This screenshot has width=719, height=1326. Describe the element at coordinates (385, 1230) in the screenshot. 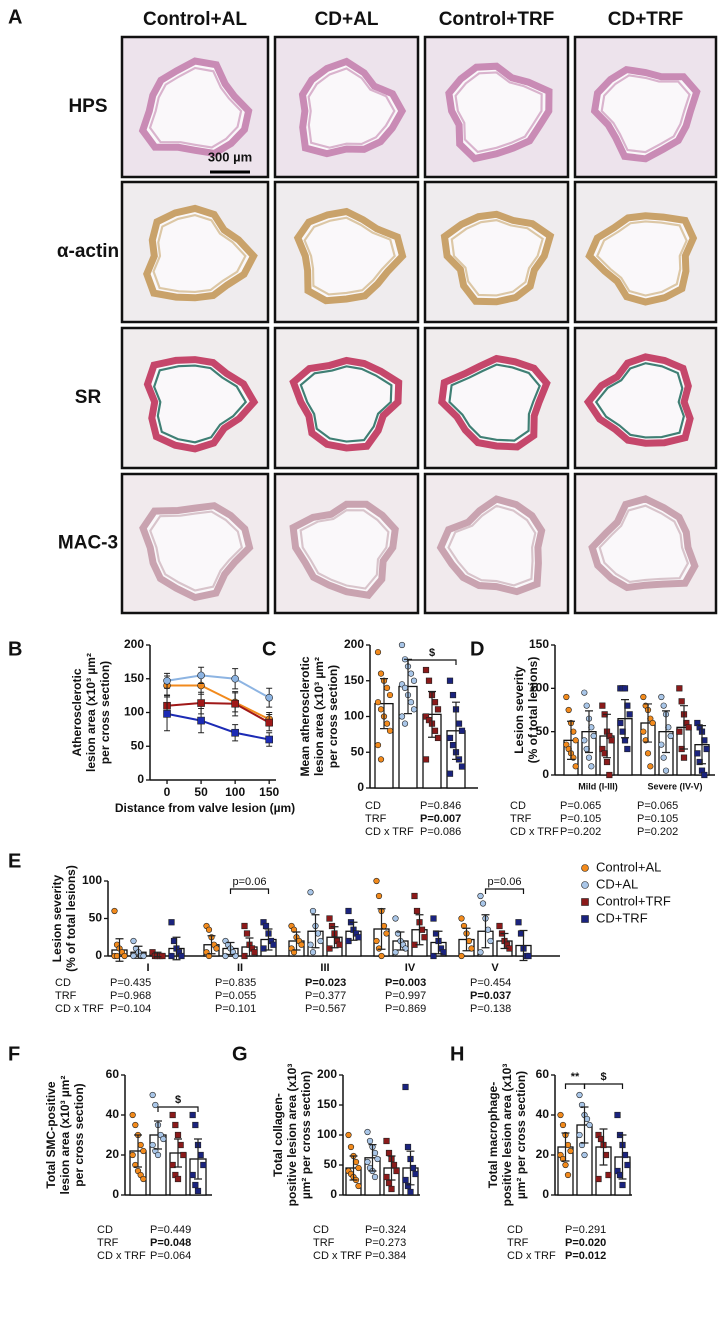

I see `p-value: P=0.324` at that location.